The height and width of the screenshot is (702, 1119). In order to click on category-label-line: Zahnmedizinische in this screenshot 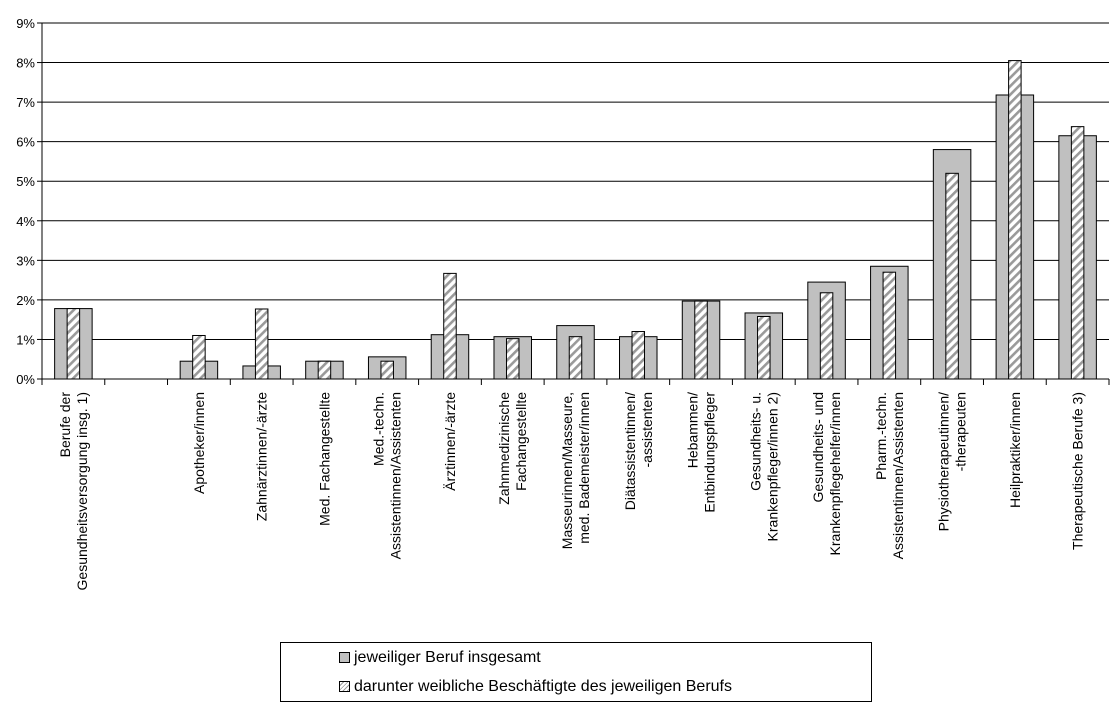, I will do `click(504, 448)`.